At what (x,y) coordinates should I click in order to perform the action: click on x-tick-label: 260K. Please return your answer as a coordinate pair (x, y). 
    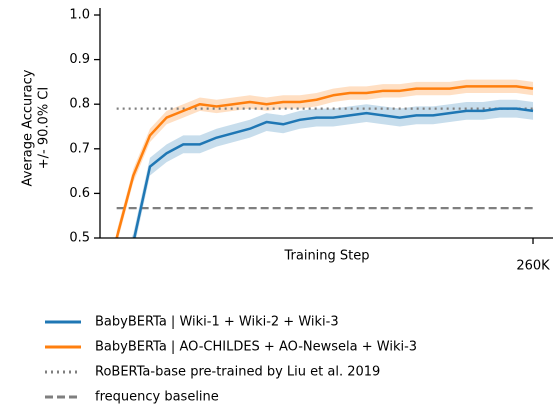
    Looking at the image, I should click on (533, 266).